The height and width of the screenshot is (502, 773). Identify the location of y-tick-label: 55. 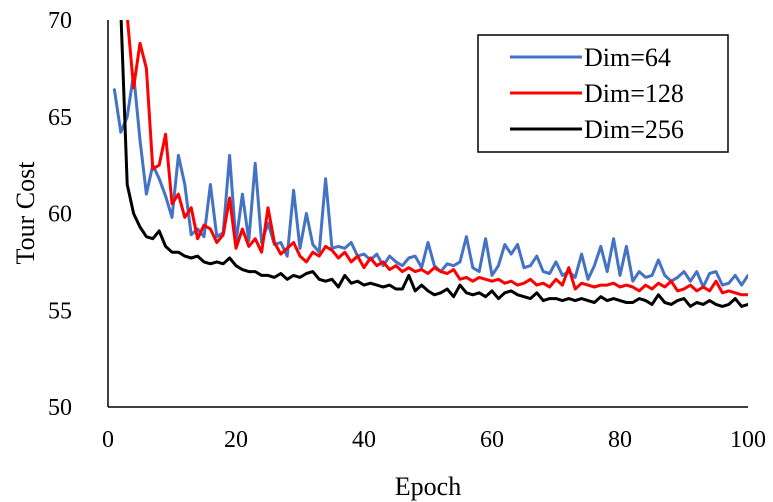
(60, 311).